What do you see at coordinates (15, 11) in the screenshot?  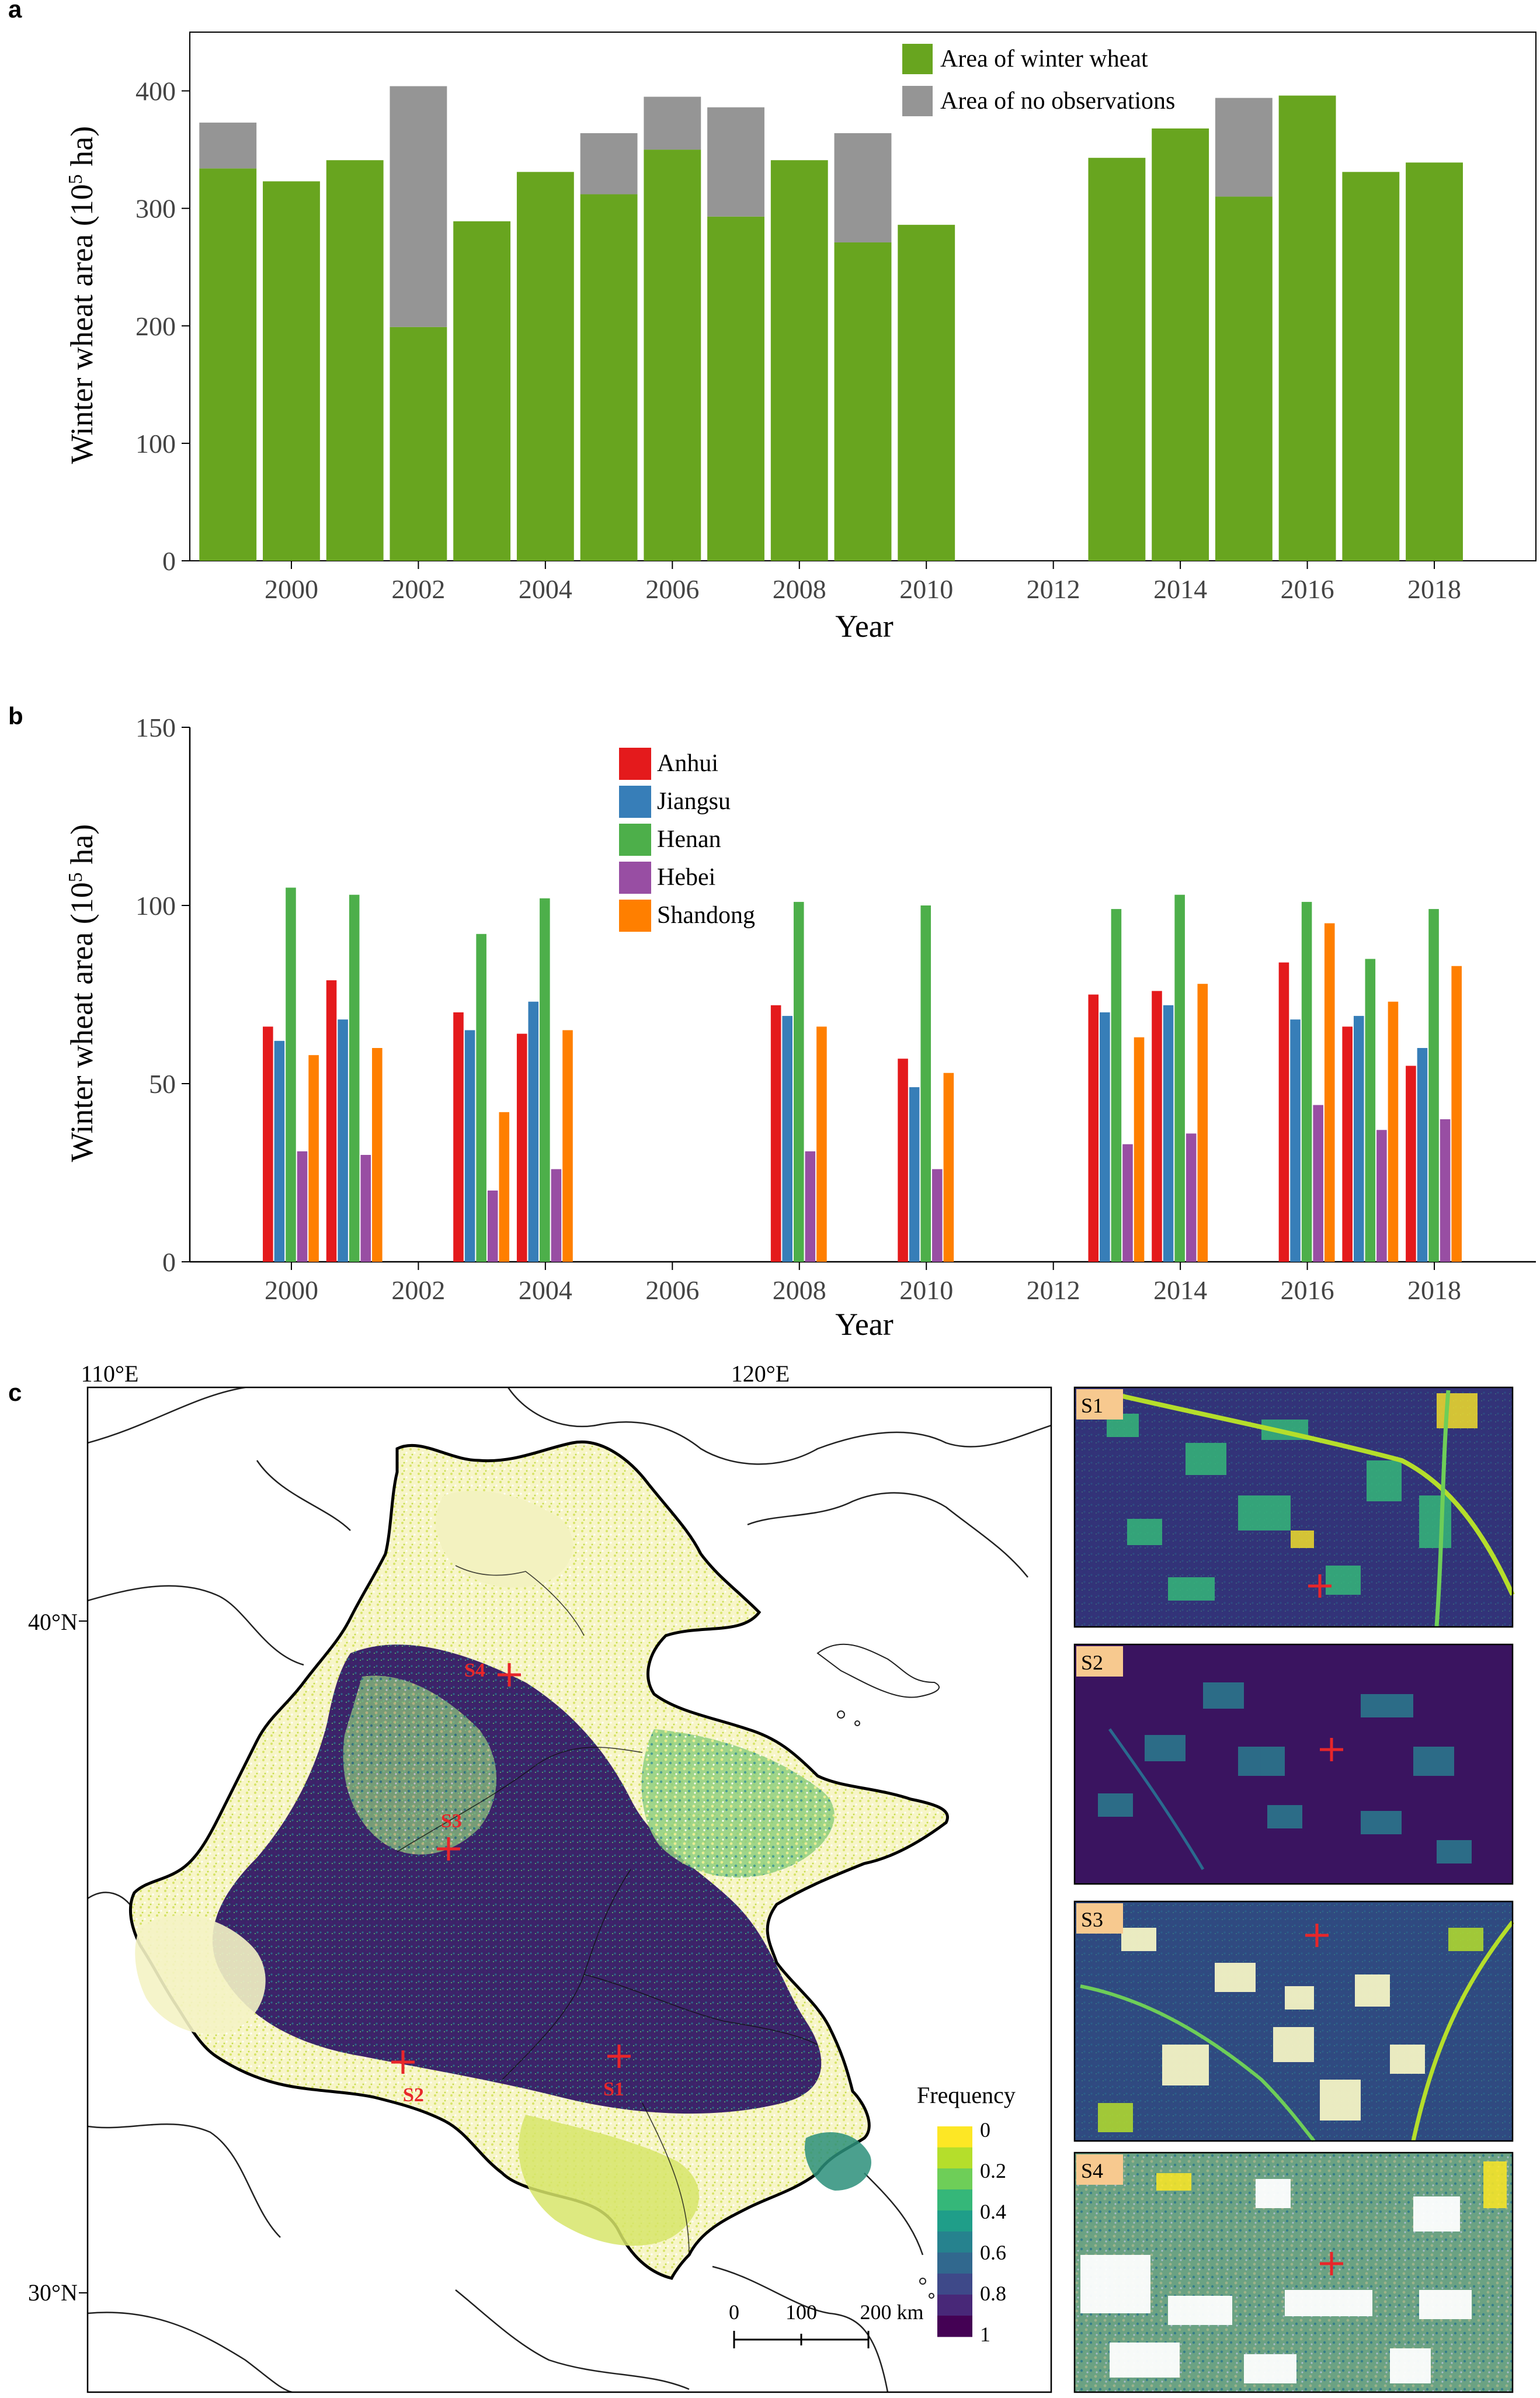 I see `panel-a-letter: a` at bounding box center [15, 11].